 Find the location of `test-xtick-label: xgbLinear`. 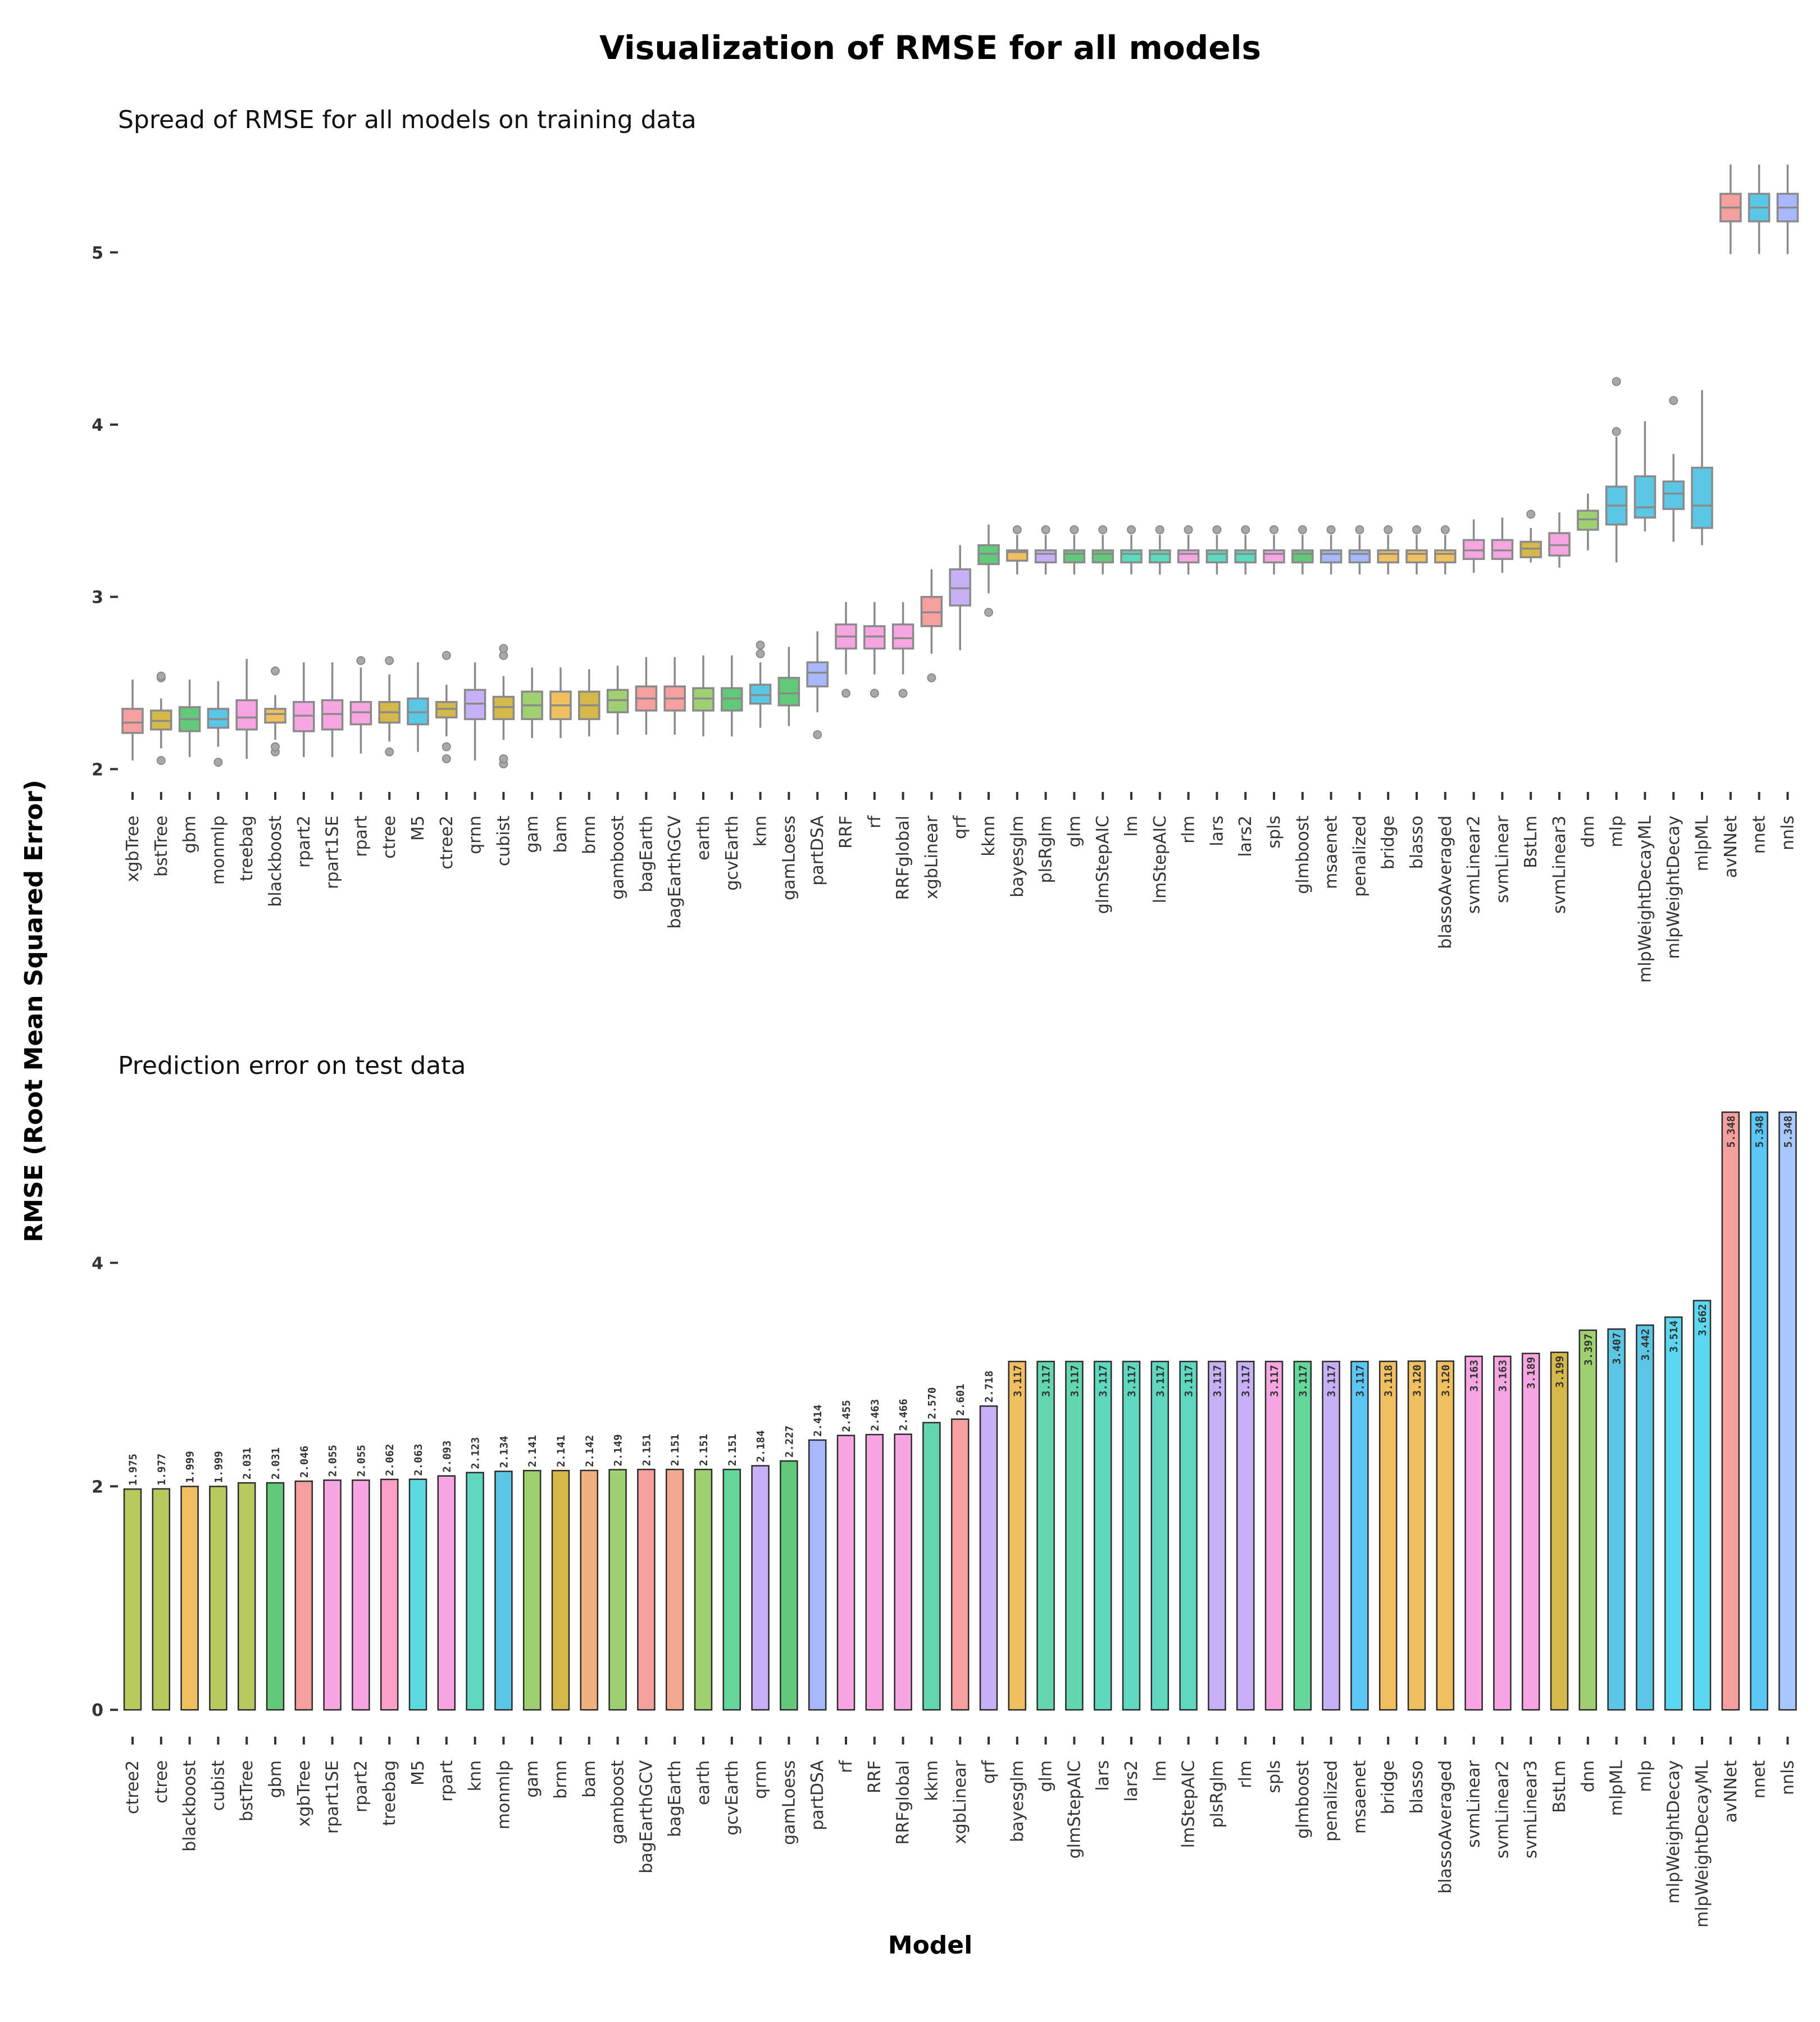

test-xtick-label: xgbLinear is located at coordinates (960, 1802).